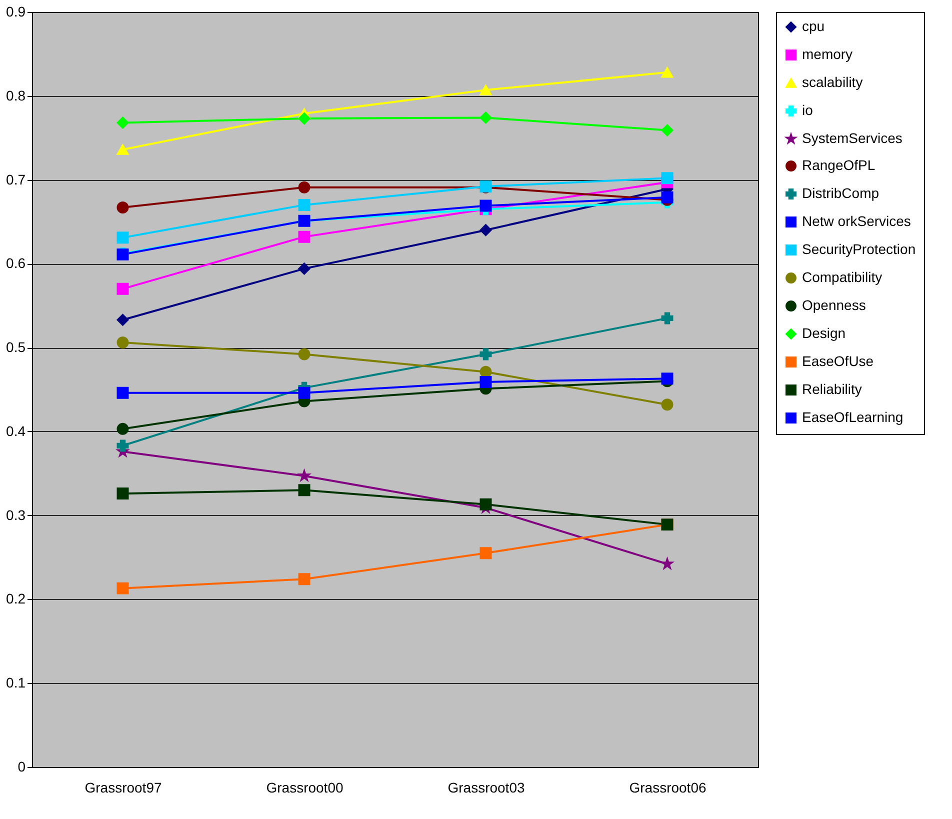  I want to click on y-tick-label: 0.4, so click(16, 430).